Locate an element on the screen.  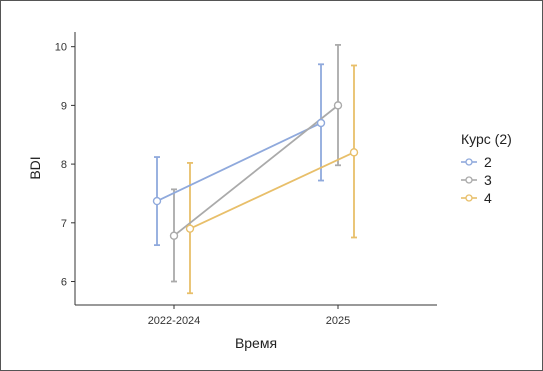
legend-label-2: 2 is located at coordinates (488, 162).